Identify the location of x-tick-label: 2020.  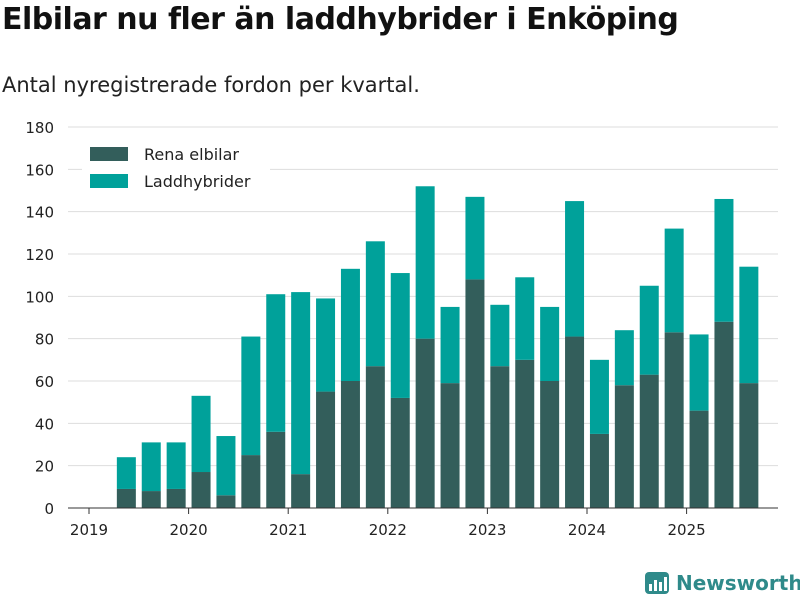
(189, 530).